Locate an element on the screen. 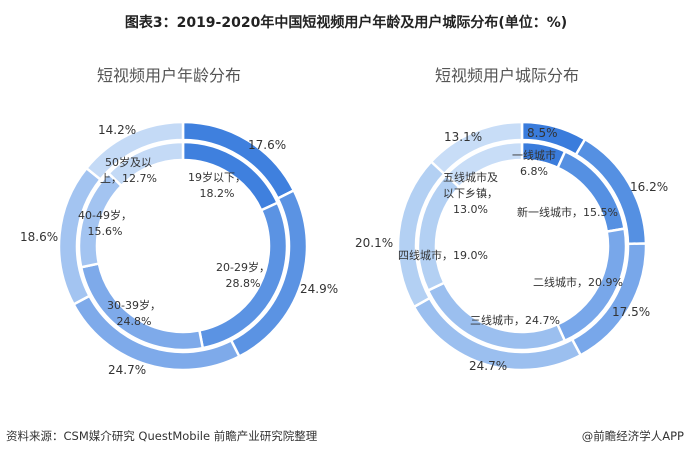  outer-label: 16.2% is located at coordinates (649, 187).